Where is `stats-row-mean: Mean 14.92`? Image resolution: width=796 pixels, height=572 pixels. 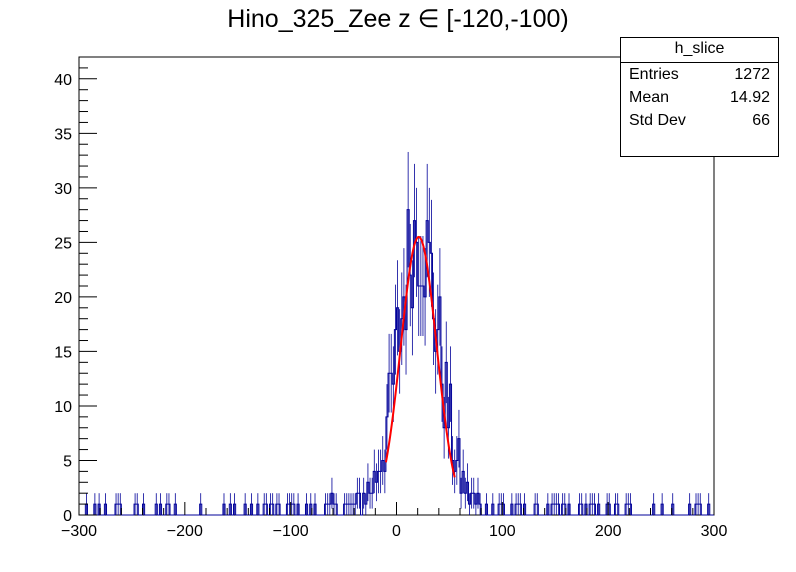
stats-row-mean: Mean 14.92 is located at coordinates (699, 97).